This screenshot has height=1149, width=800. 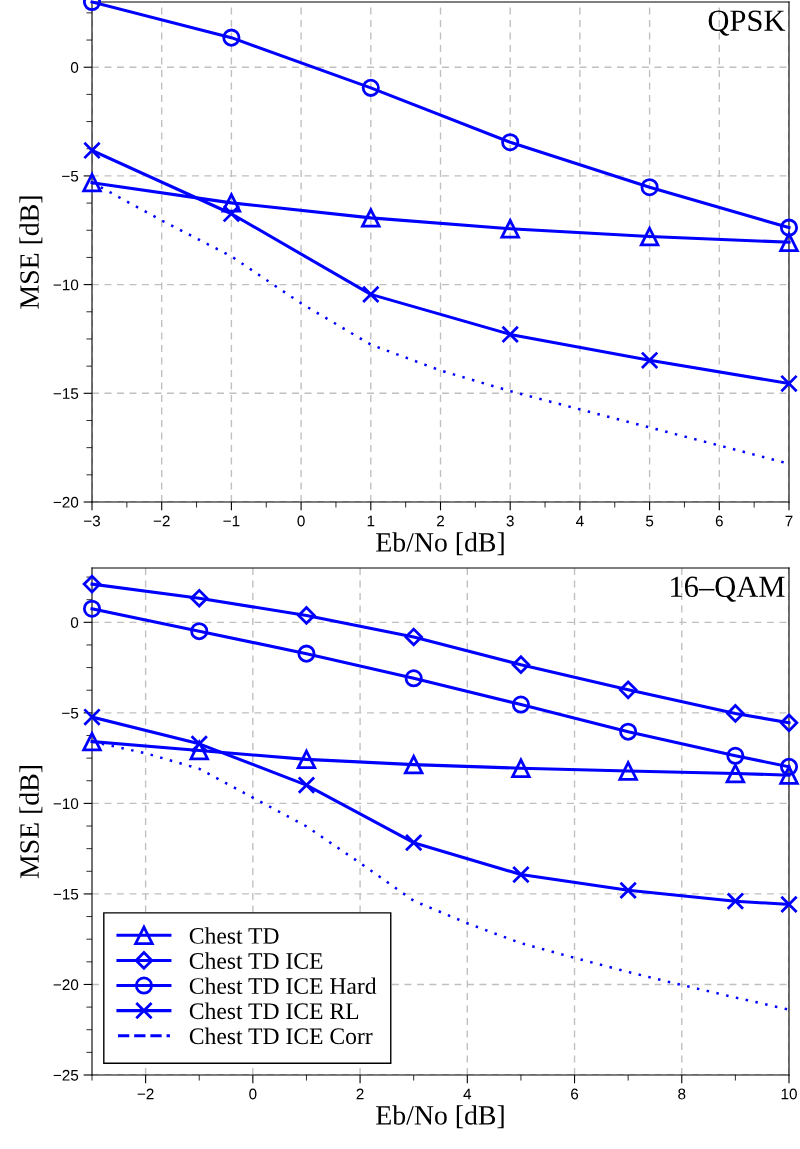 I want to click on x-tick-label: 1, so click(x=371, y=521).